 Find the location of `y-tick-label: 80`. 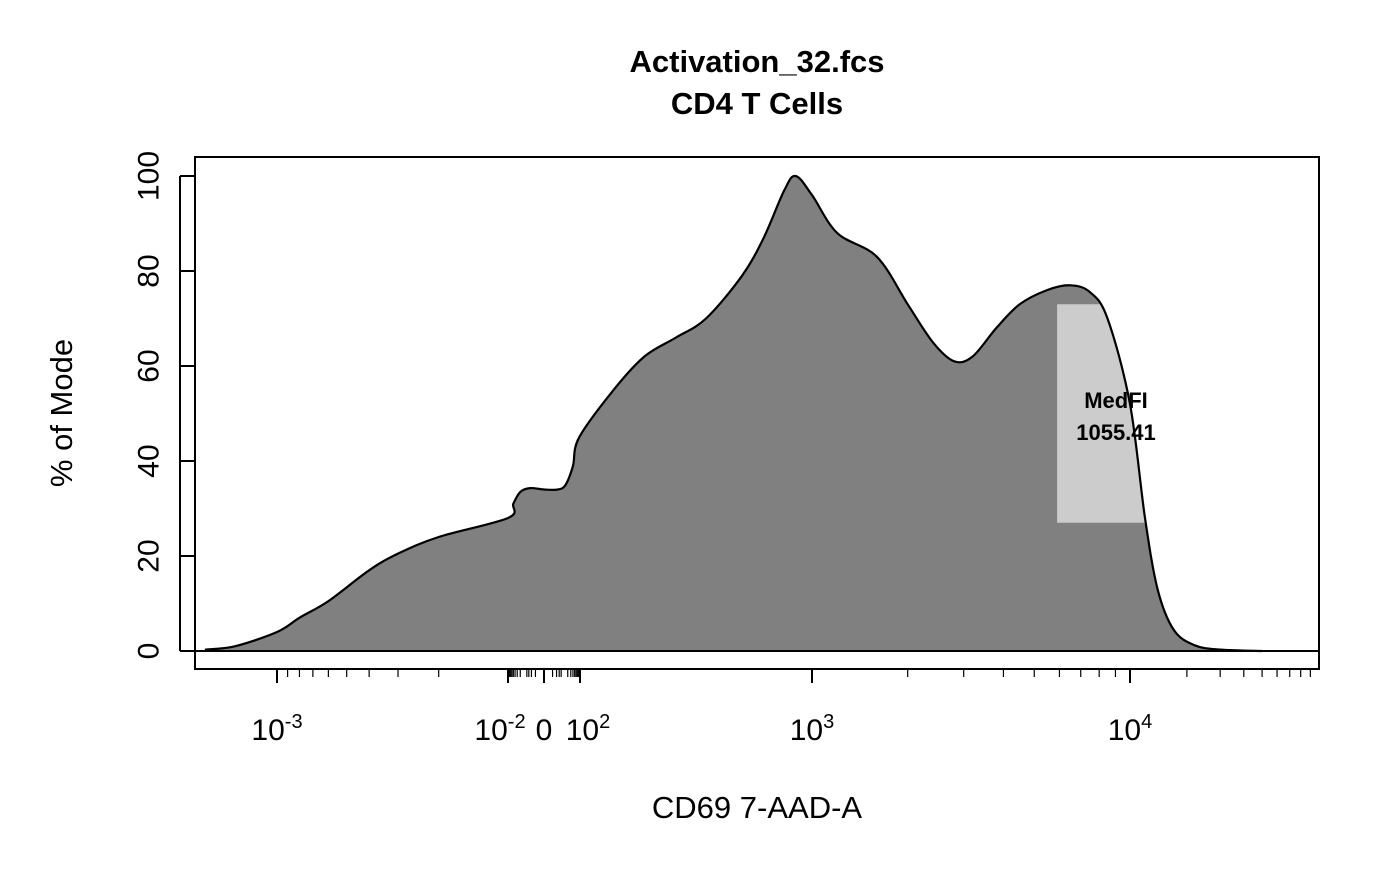

y-tick-label: 80 is located at coordinates (149, 270).